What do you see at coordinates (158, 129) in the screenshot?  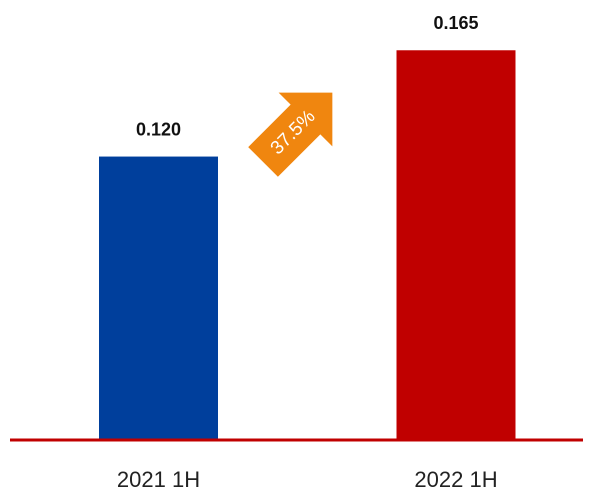 I see `value-label: 0.120` at bounding box center [158, 129].